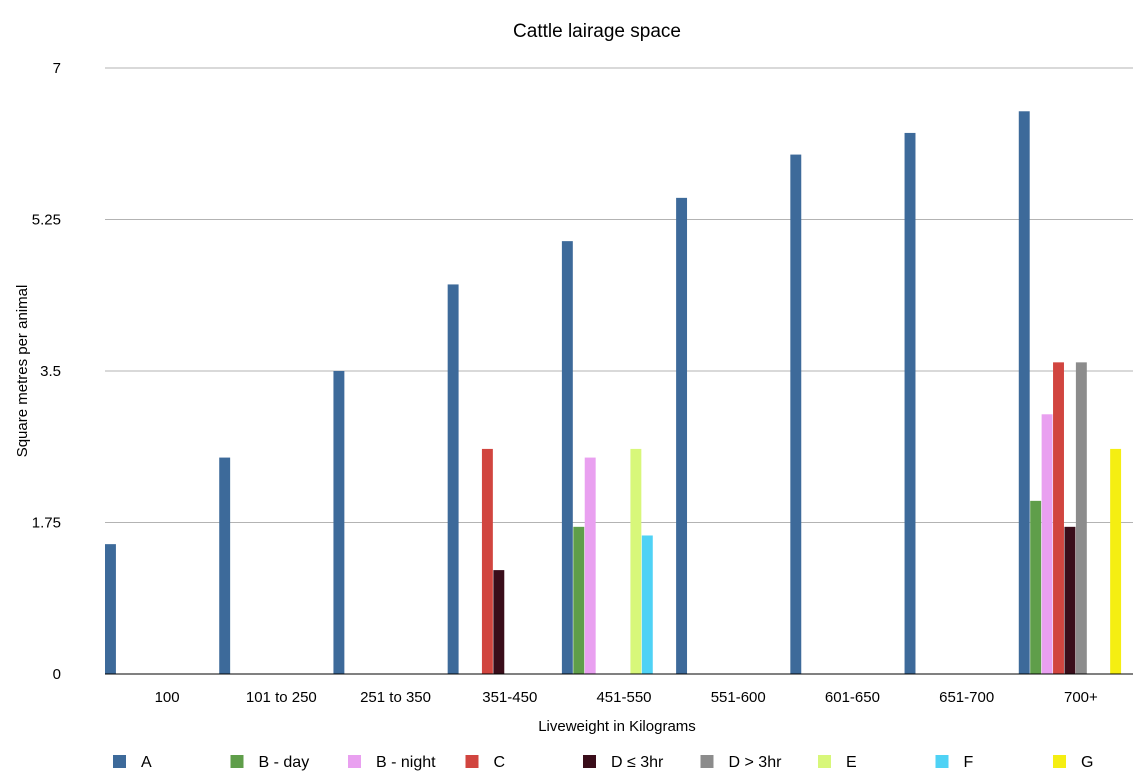  I want to click on x-tick-label: 700+, so click(1081, 697).